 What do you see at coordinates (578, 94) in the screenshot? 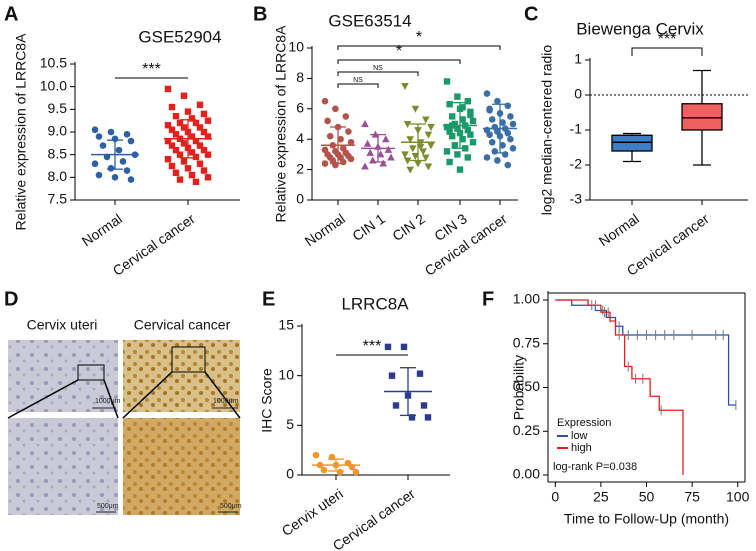
I see `y-tick-label: 0` at bounding box center [578, 94].